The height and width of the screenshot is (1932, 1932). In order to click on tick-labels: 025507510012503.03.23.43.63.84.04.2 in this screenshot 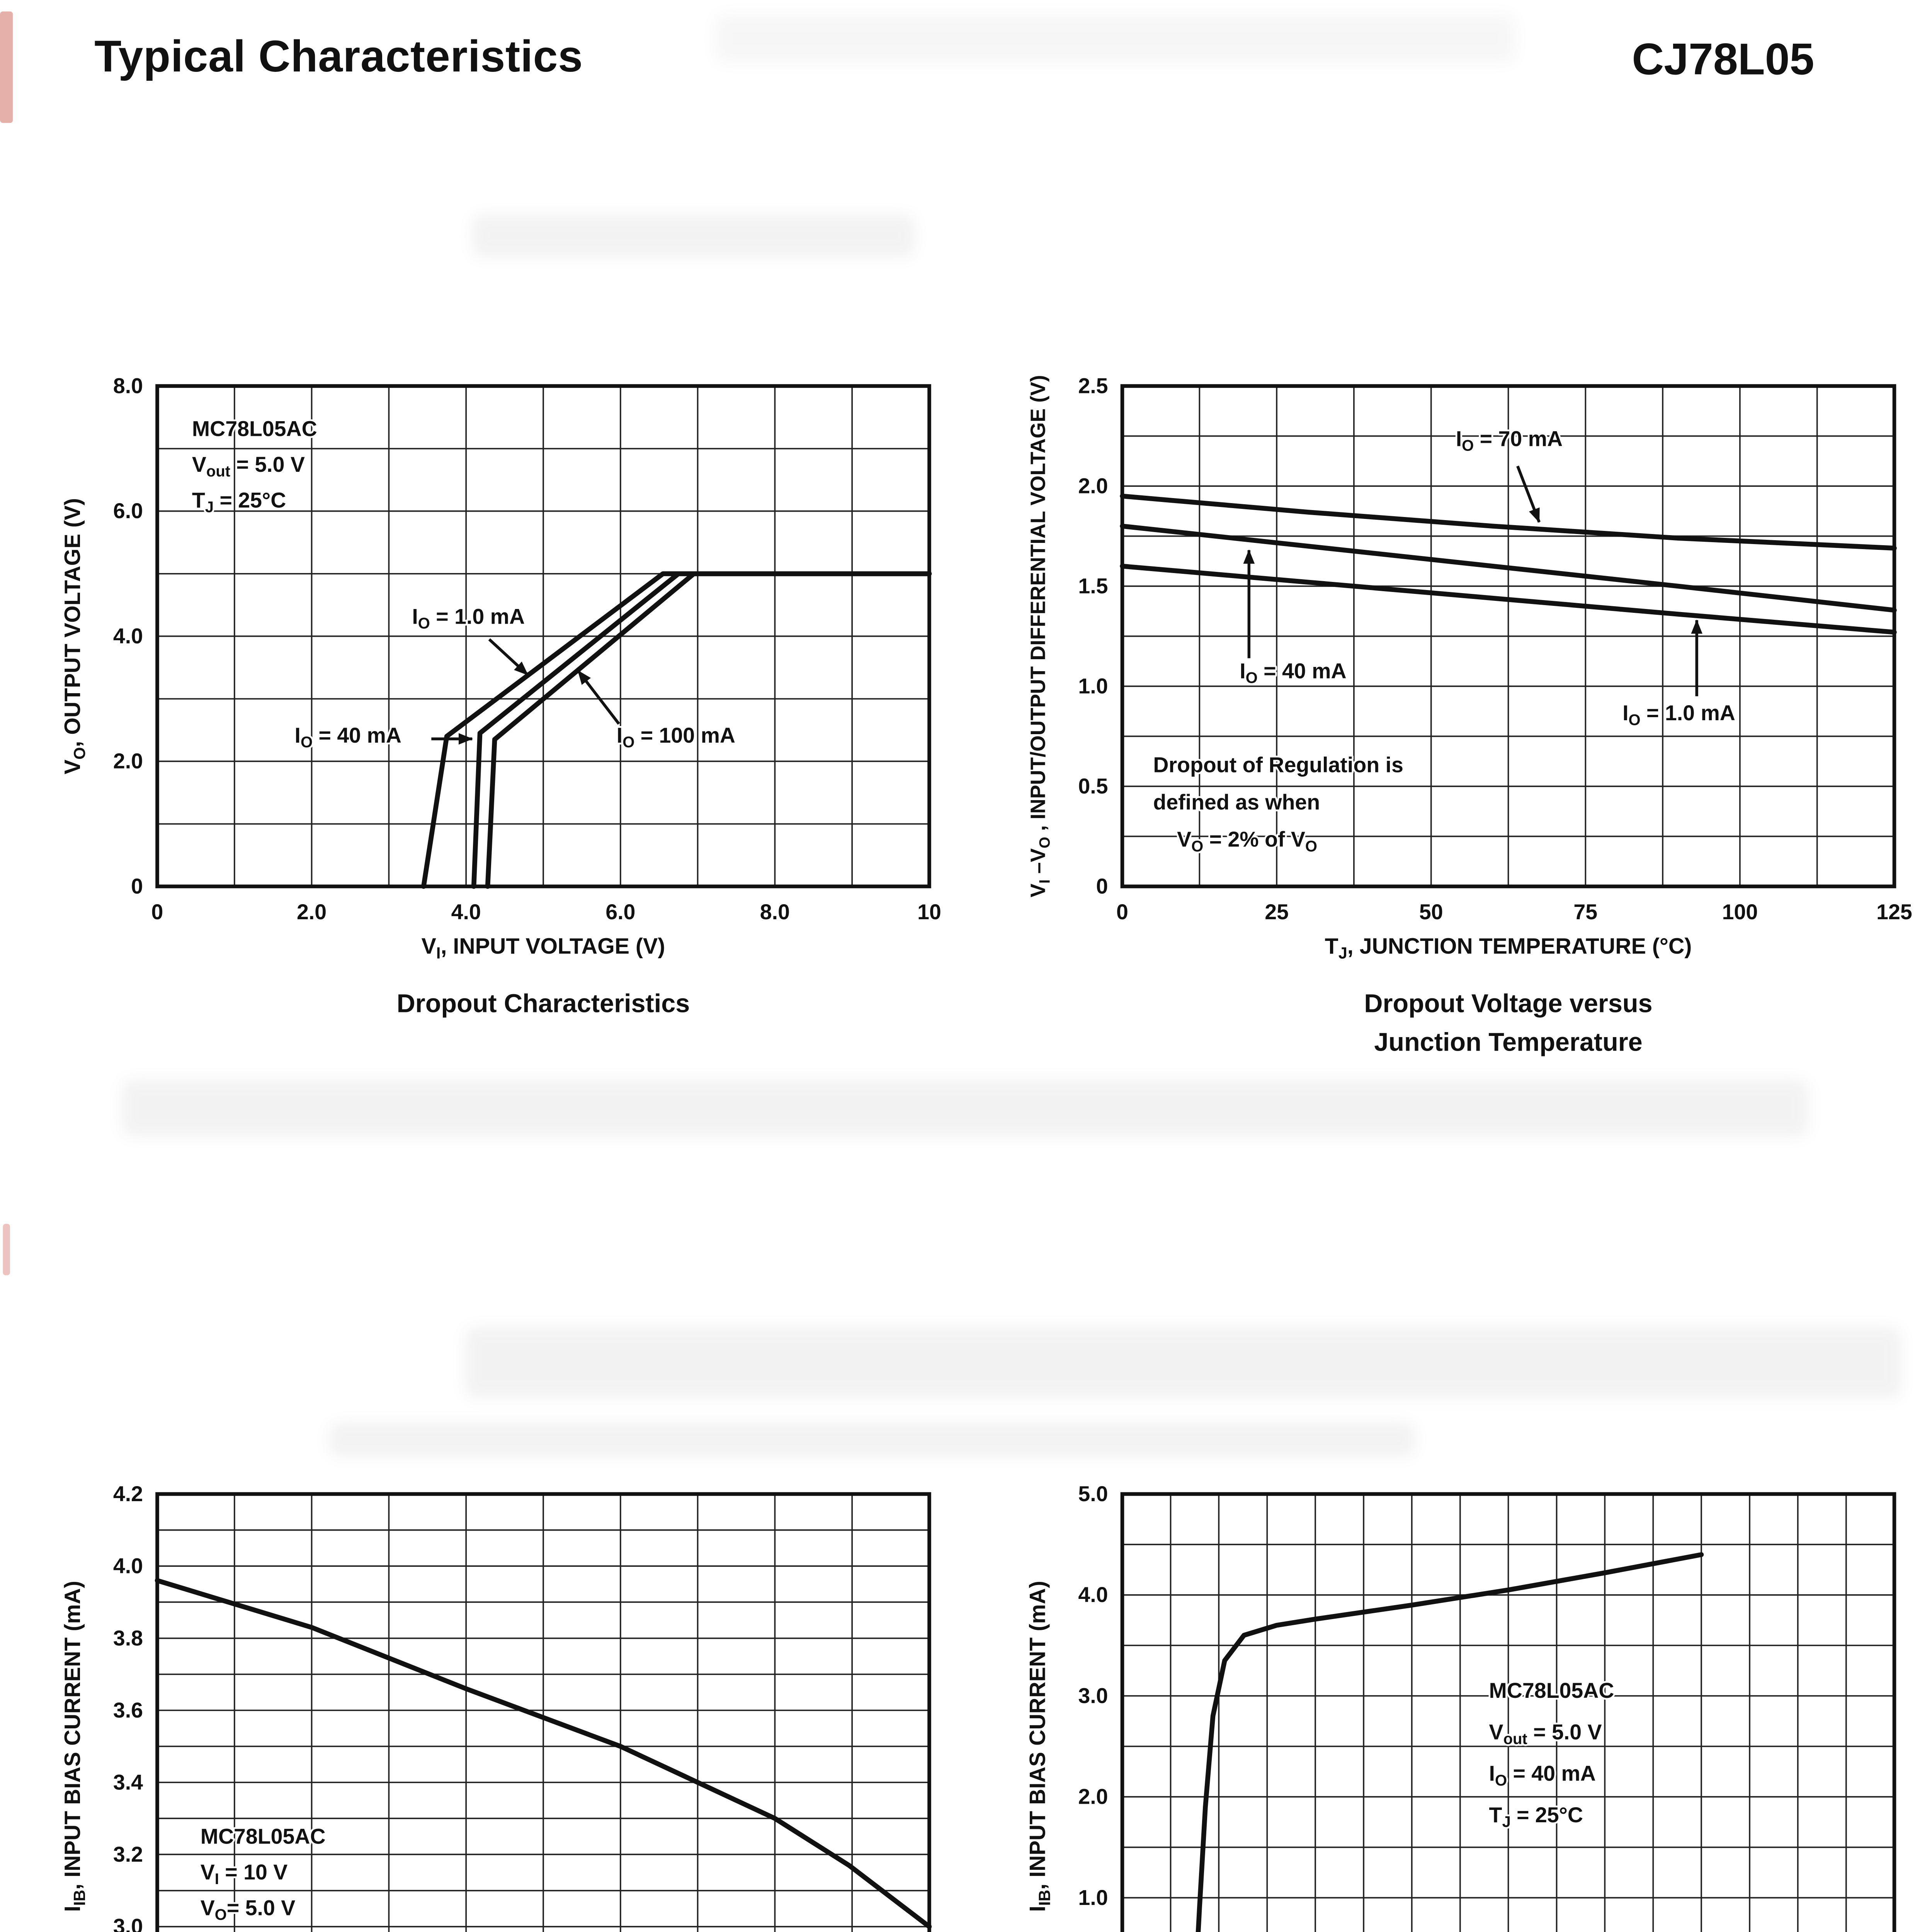, I will do `click(128, 1707)`.